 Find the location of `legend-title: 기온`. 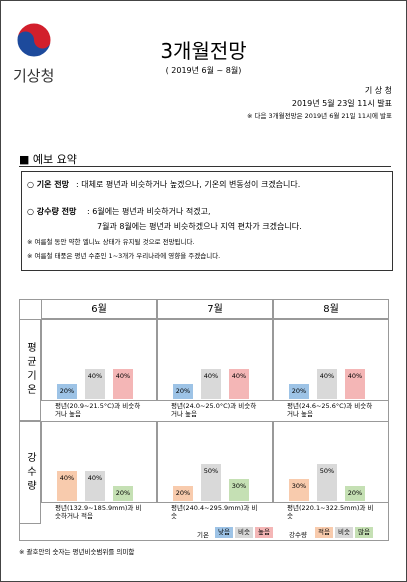

legend-title: 기온 is located at coordinates (203, 535).